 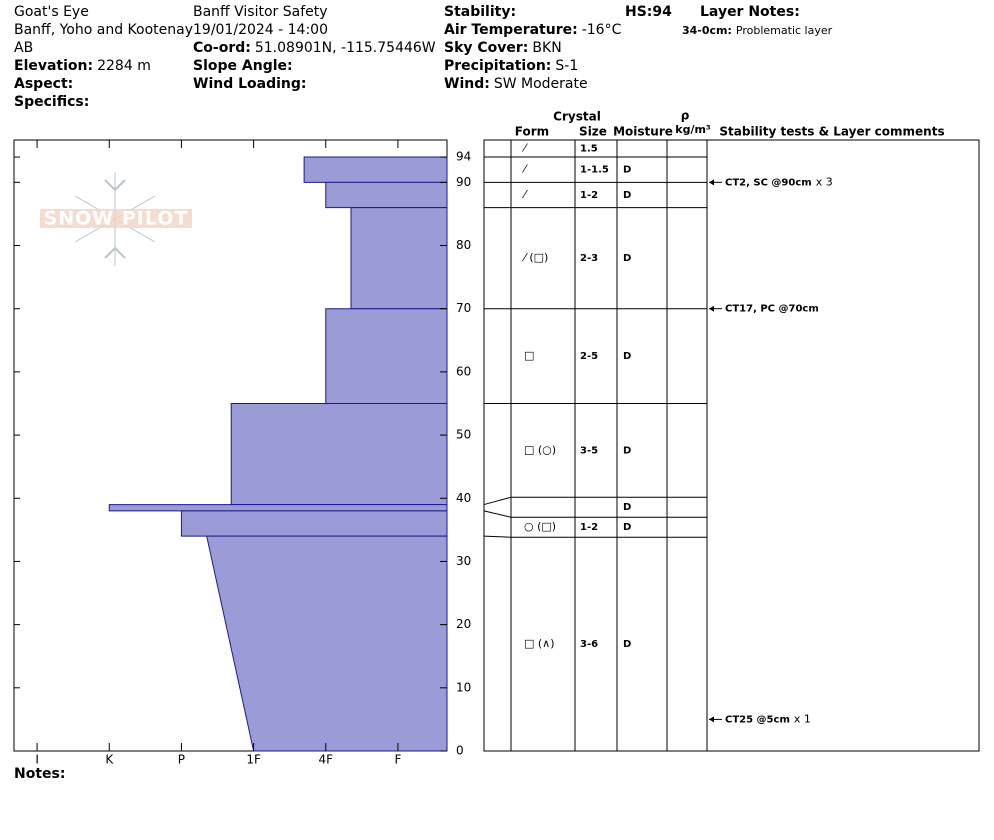 What do you see at coordinates (511, 30) in the screenshot?
I see `field-label: Air Temperature:` at bounding box center [511, 30].